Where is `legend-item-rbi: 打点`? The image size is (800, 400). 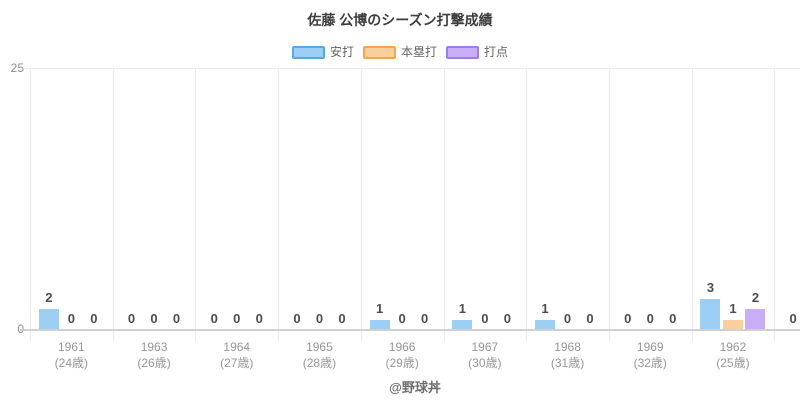
legend-item-rbi: 打点 is located at coordinates (477, 52).